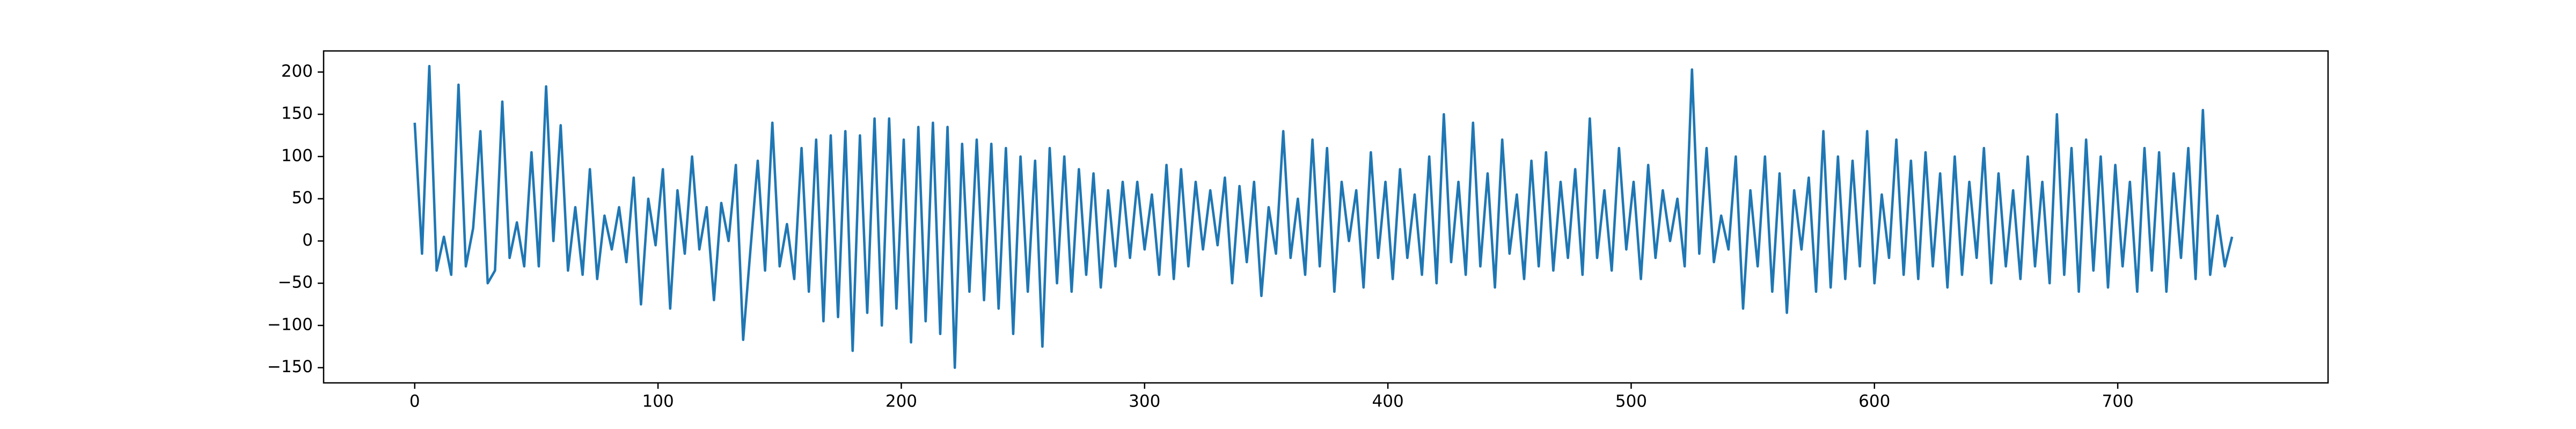  Describe the element at coordinates (901, 401) in the screenshot. I see `x-tick-label: 200` at that location.